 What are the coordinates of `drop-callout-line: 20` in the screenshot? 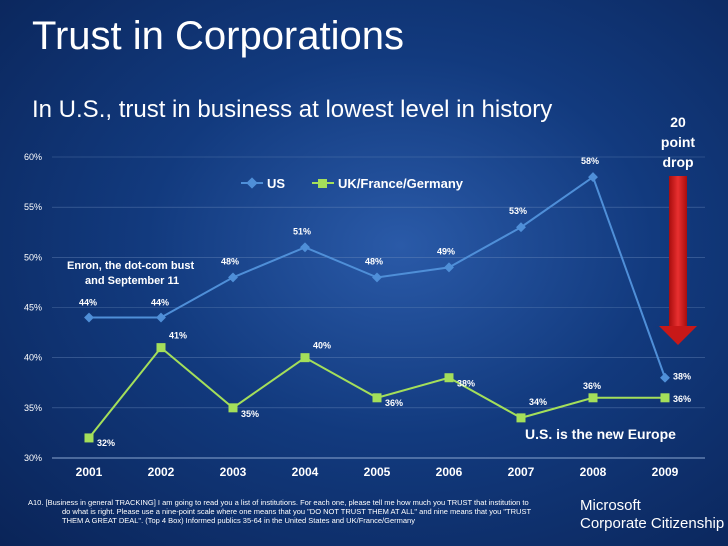 It's located at (678, 122).